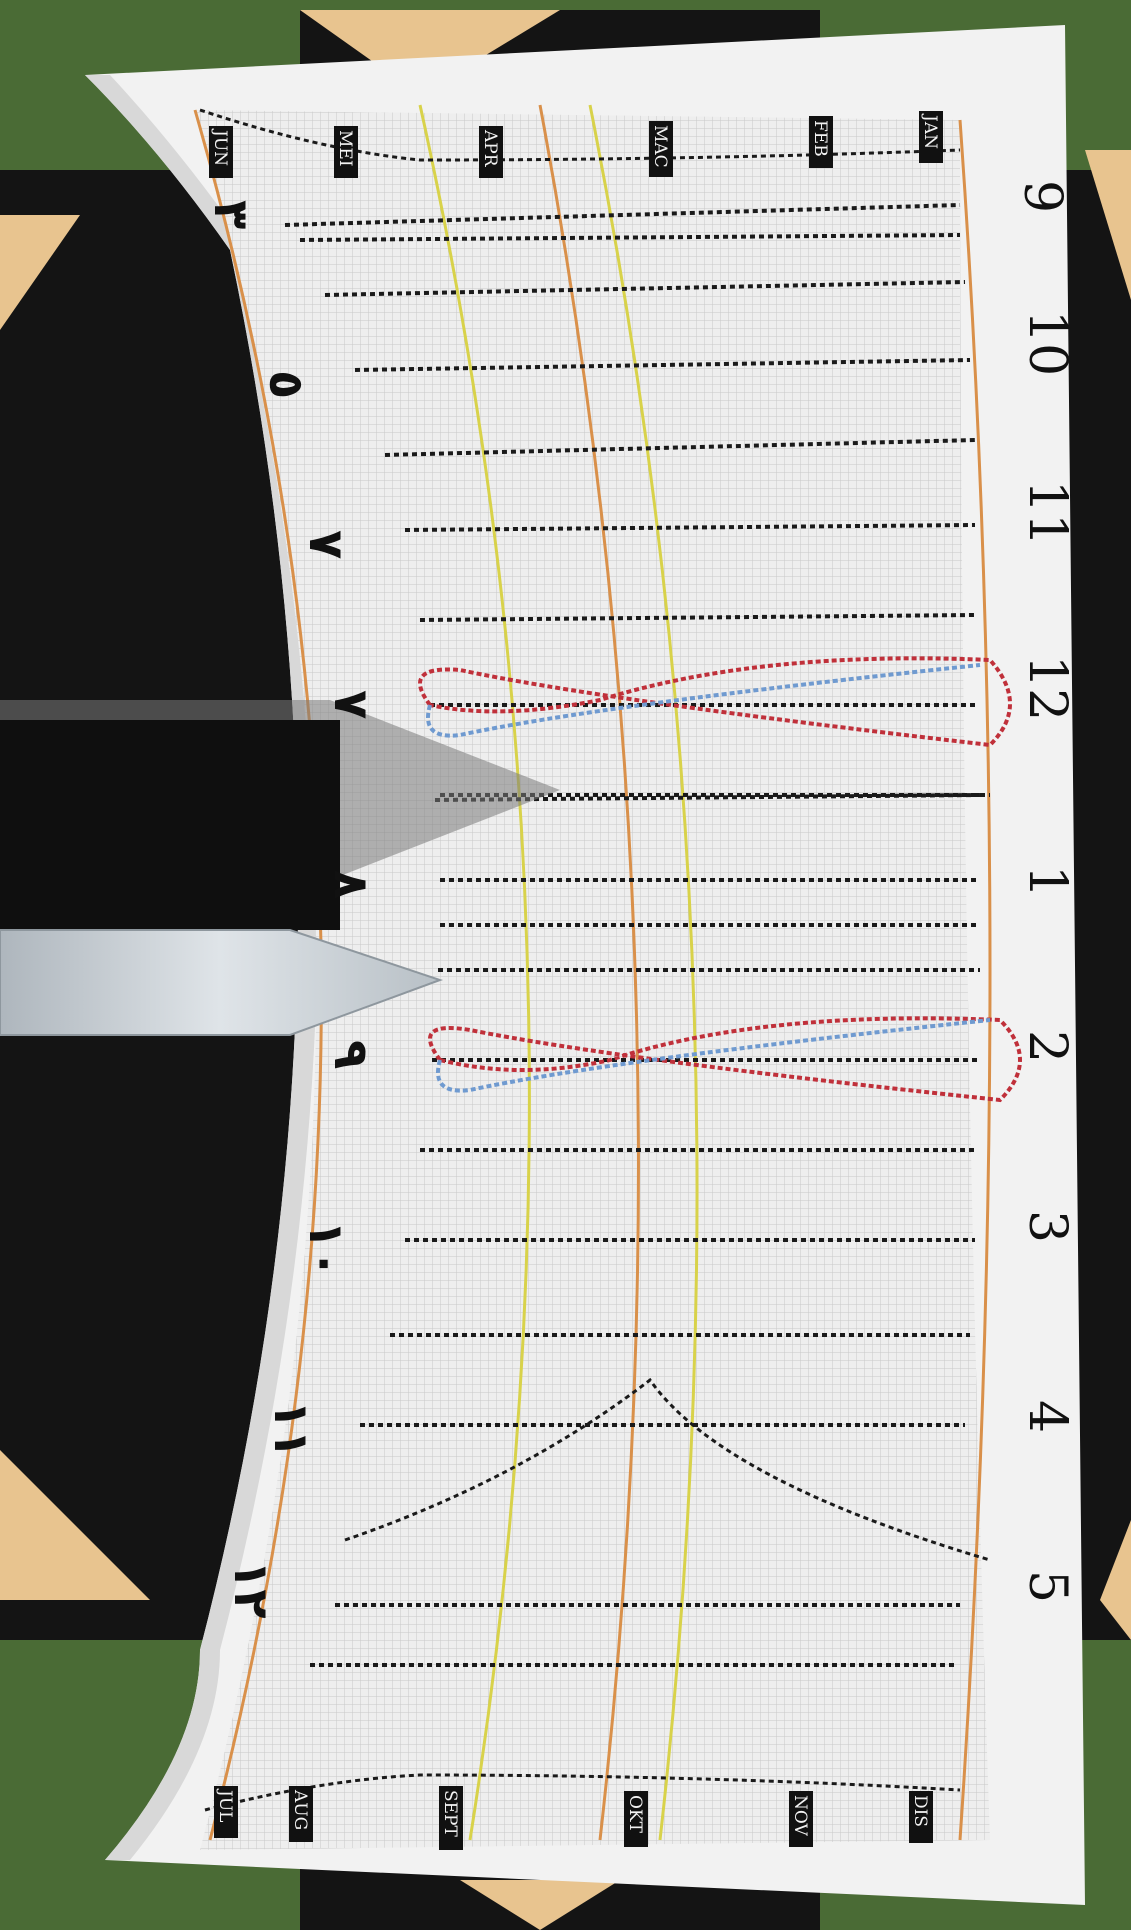 This screenshot has width=1131, height=1930. What do you see at coordinates (490, 148) in the screenshot?
I see `month-text: APR` at bounding box center [490, 148].